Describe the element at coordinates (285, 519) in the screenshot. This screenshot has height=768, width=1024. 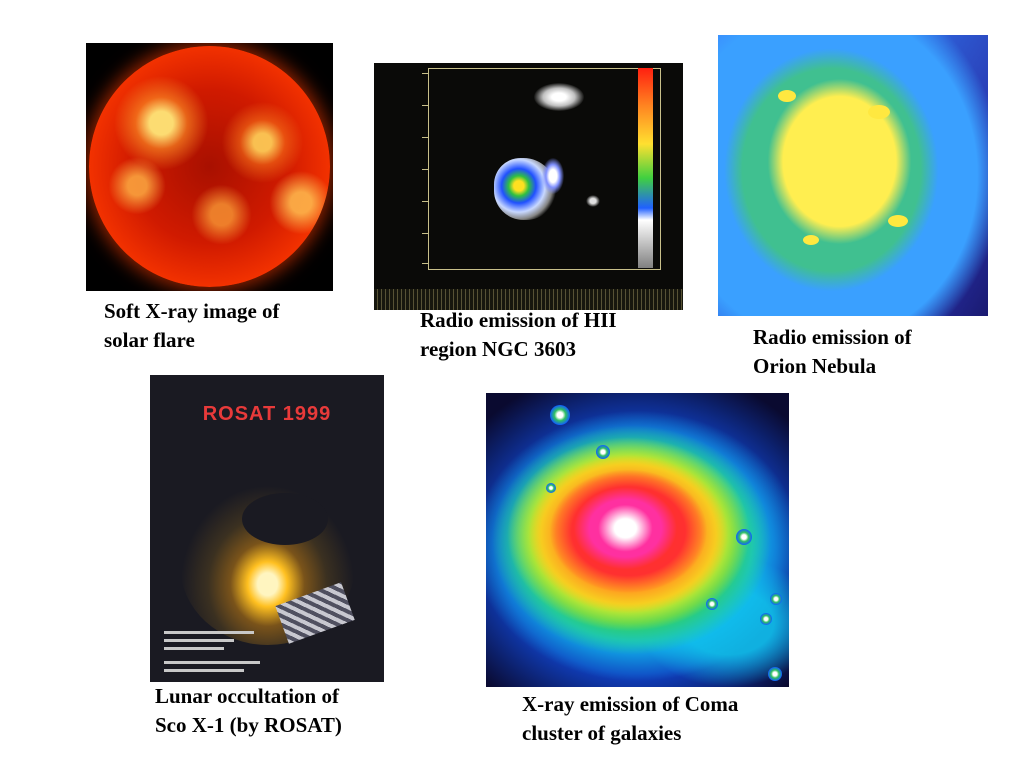
I see `moon-silhouette` at that location.